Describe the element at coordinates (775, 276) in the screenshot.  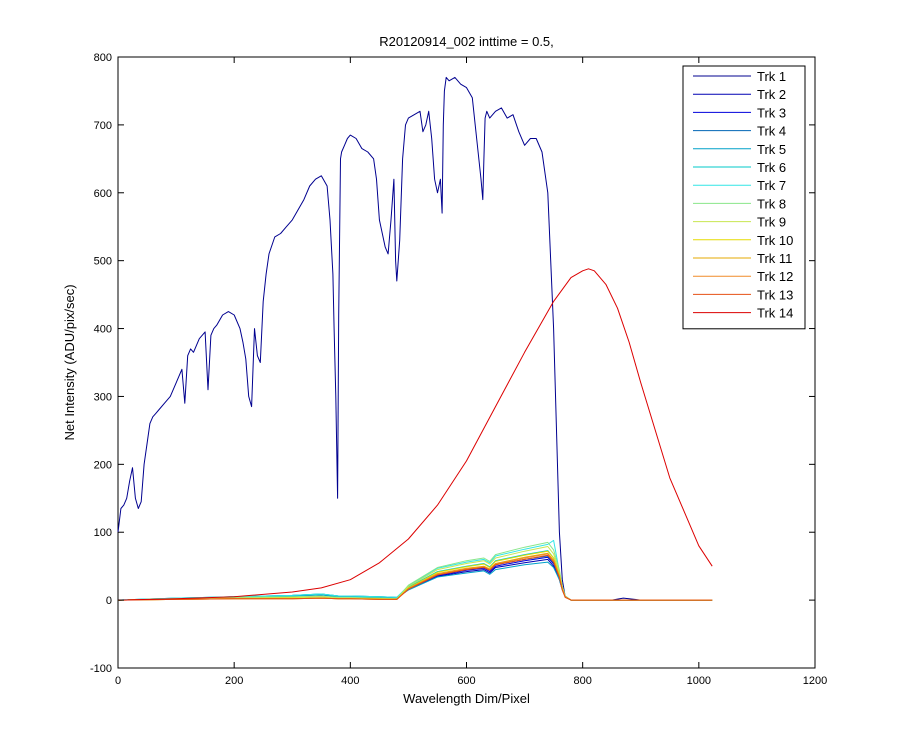
I see `legend-label: Trk 12` at that location.